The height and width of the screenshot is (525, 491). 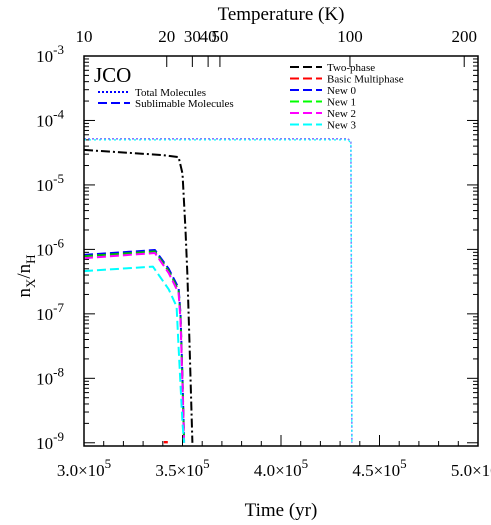 I want to click on top-tick-label: 10, so click(x=84, y=36).